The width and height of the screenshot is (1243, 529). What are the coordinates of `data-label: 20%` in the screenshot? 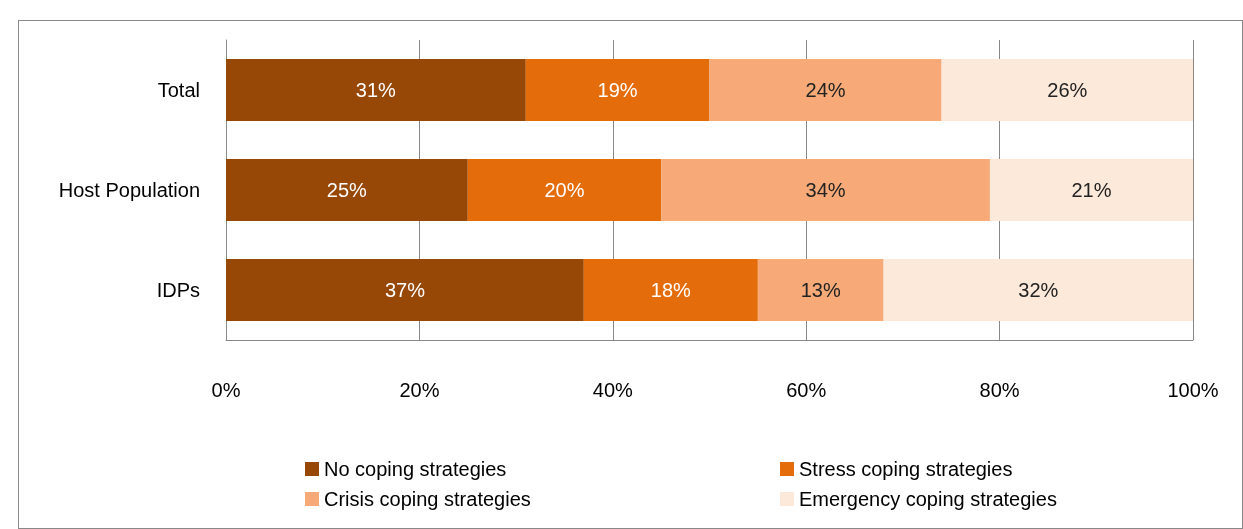 It's located at (564, 190).